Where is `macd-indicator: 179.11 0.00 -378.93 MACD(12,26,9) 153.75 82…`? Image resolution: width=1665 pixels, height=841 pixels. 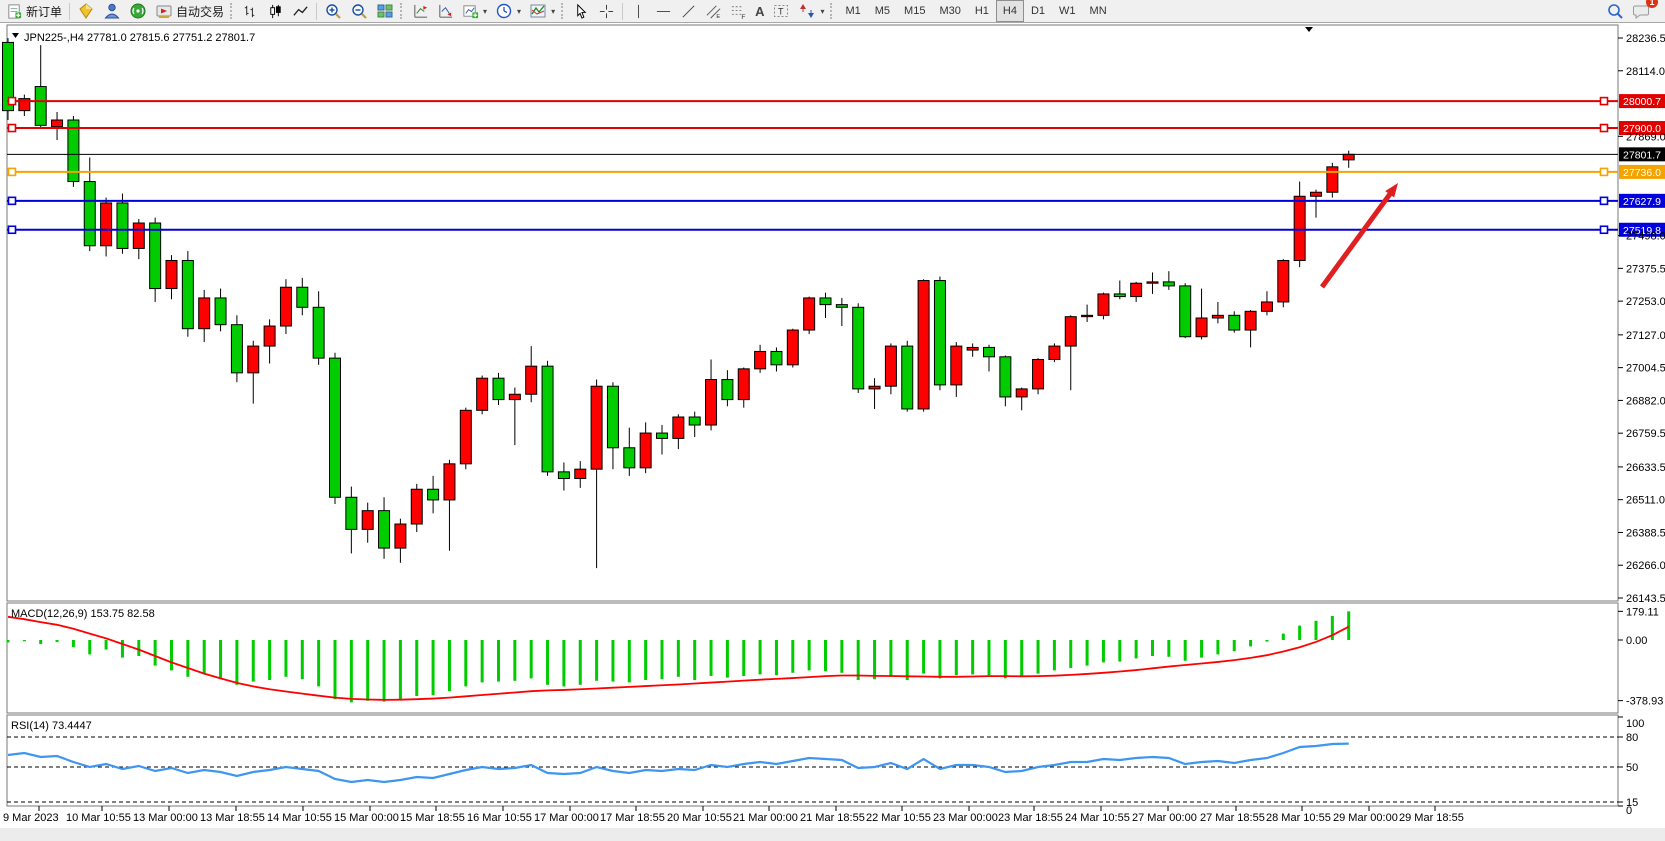 macd-indicator: 179.11 0.00 -378.93 MACD(12,26,9) 153.75 82… is located at coordinates (834, 657).